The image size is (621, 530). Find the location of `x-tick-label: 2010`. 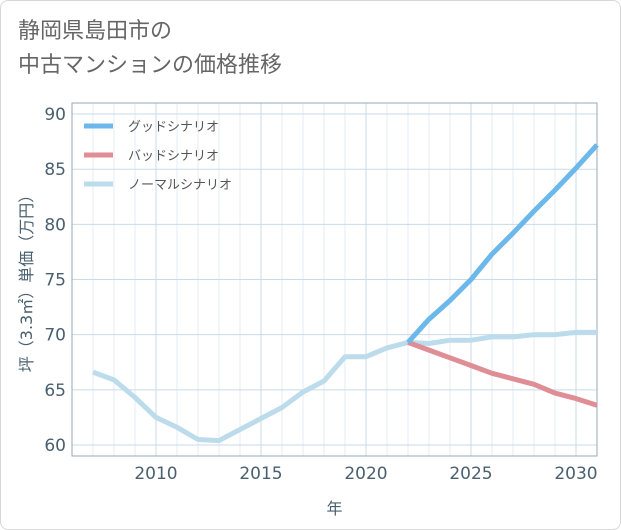

x-tick-label: 2010 is located at coordinates (155, 474).